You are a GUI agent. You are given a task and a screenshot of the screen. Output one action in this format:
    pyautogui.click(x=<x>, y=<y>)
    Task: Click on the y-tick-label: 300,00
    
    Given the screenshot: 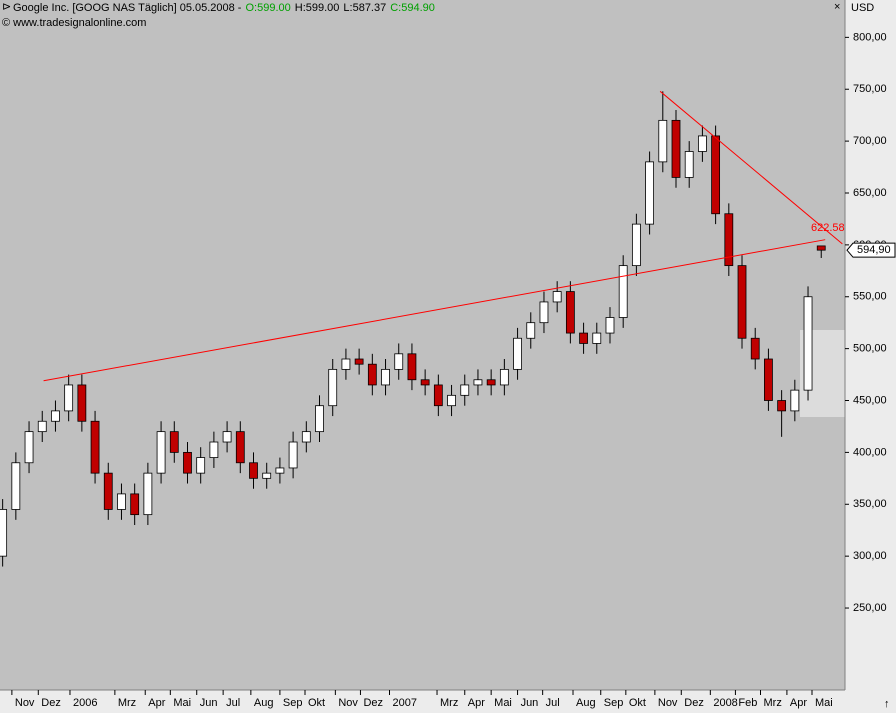 What is the action you would take?
    pyautogui.click(x=870, y=556)
    